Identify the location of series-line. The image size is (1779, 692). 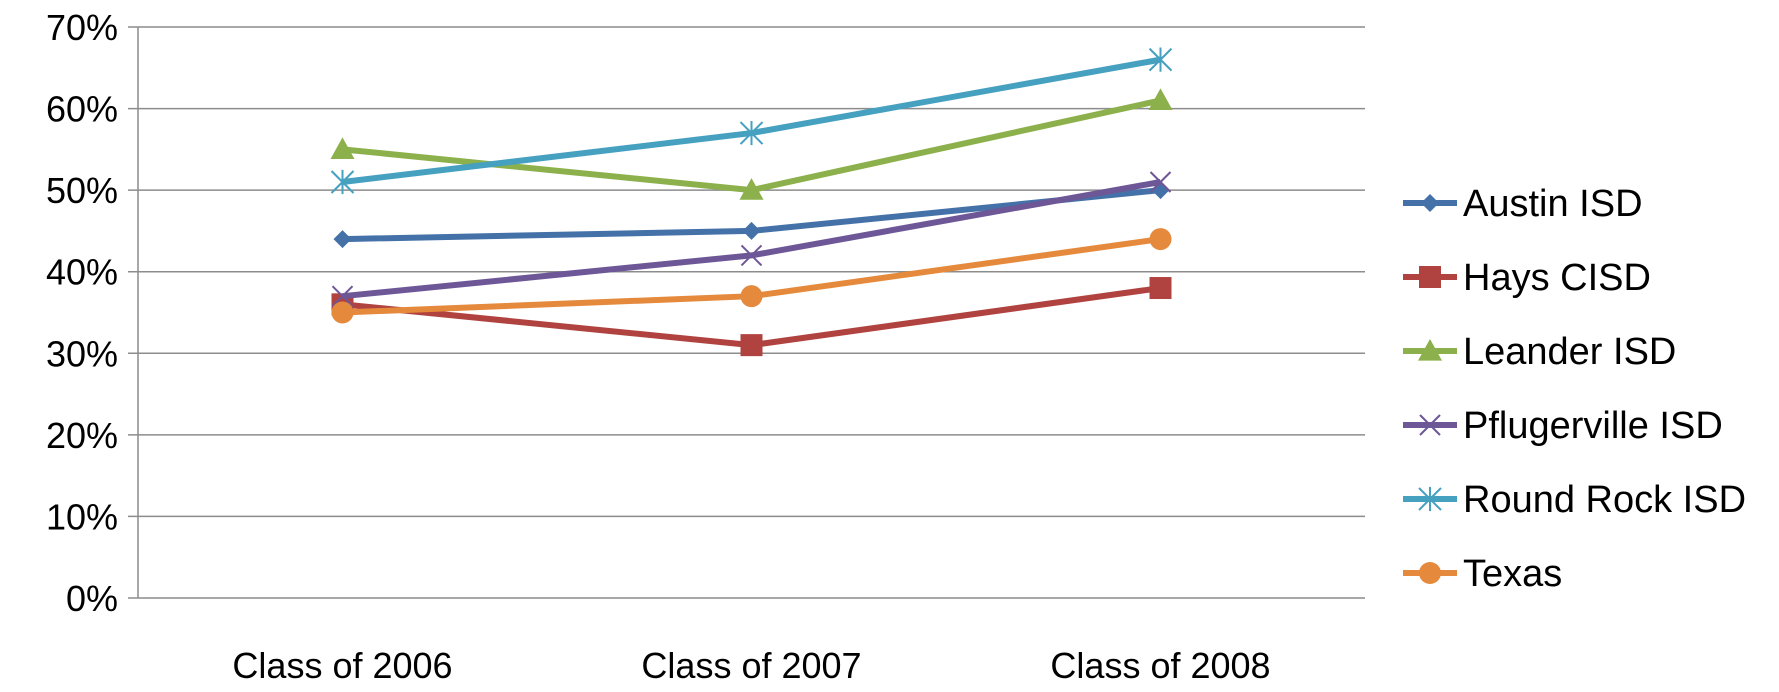
(752, 145).